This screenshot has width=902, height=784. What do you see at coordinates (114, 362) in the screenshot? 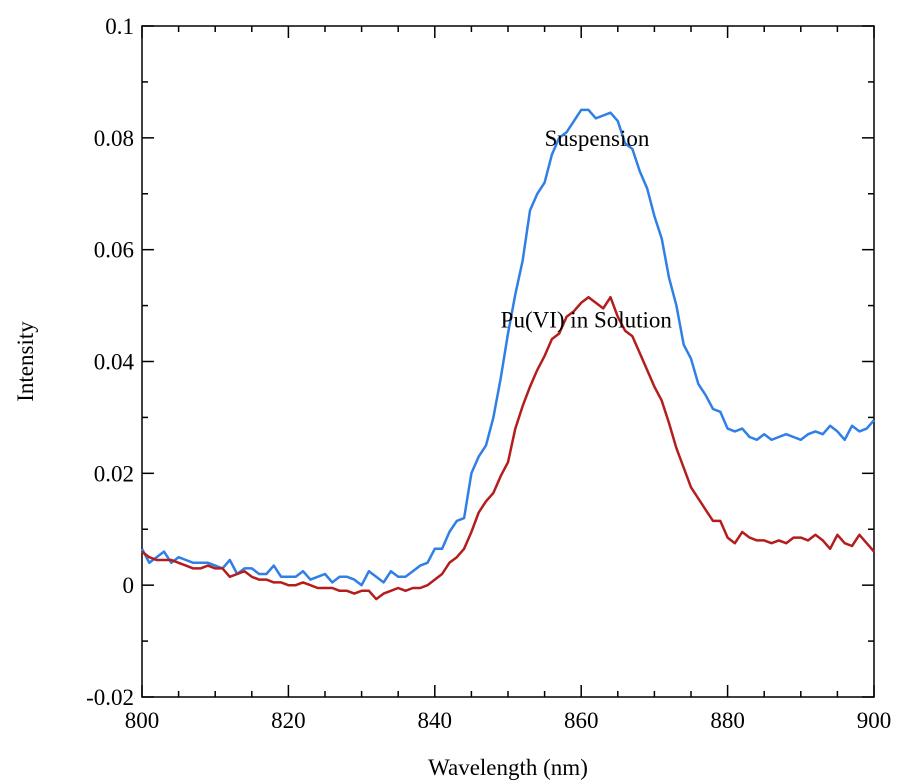
I see `y-tick-label: 0.04` at bounding box center [114, 362].